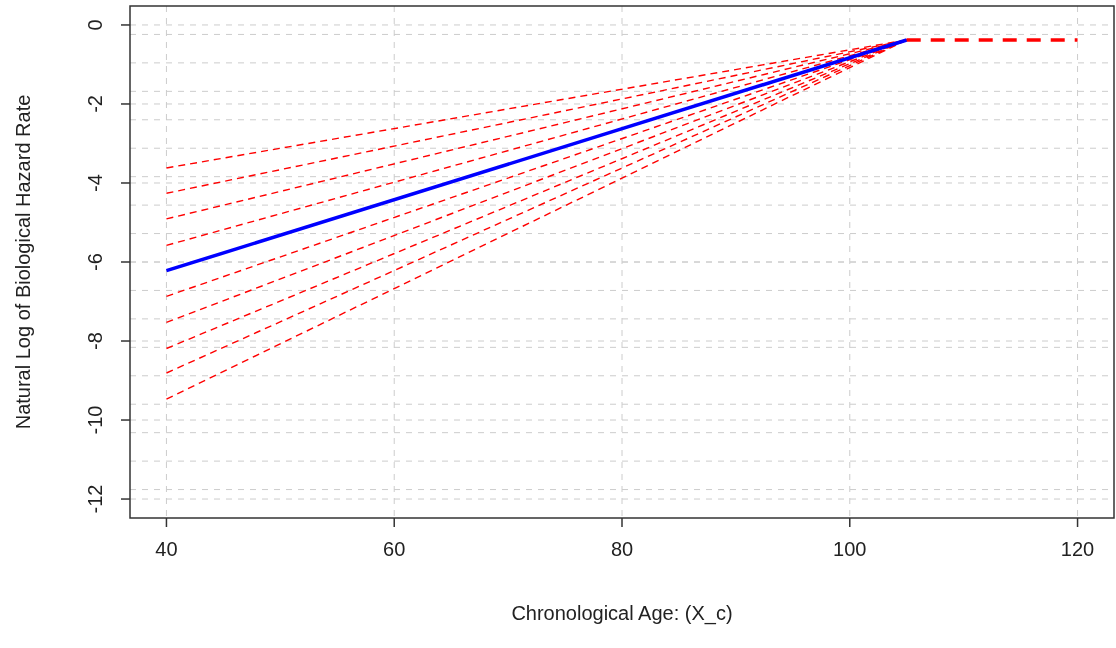 The height and width of the screenshot is (648, 1116). What do you see at coordinates (95, 499) in the screenshot?
I see `y-tick-label: -12` at bounding box center [95, 499].